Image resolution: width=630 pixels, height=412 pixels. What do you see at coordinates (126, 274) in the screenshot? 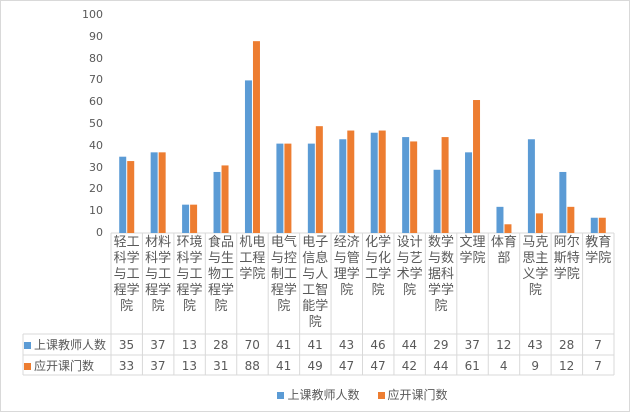
I see `category-label: 轻工科学与工程学院` at bounding box center [126, 274].